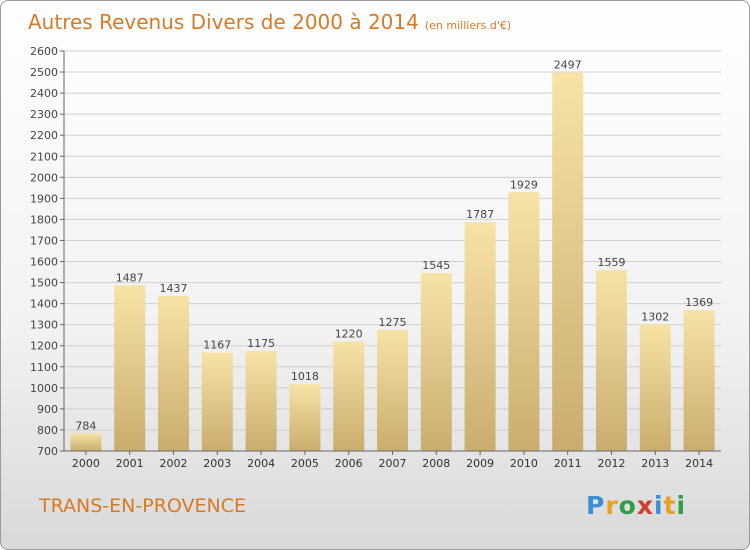 The height and width of the screenshot is (550, 750). I want to click on x-tick-label: 2004, so click(261, 463).